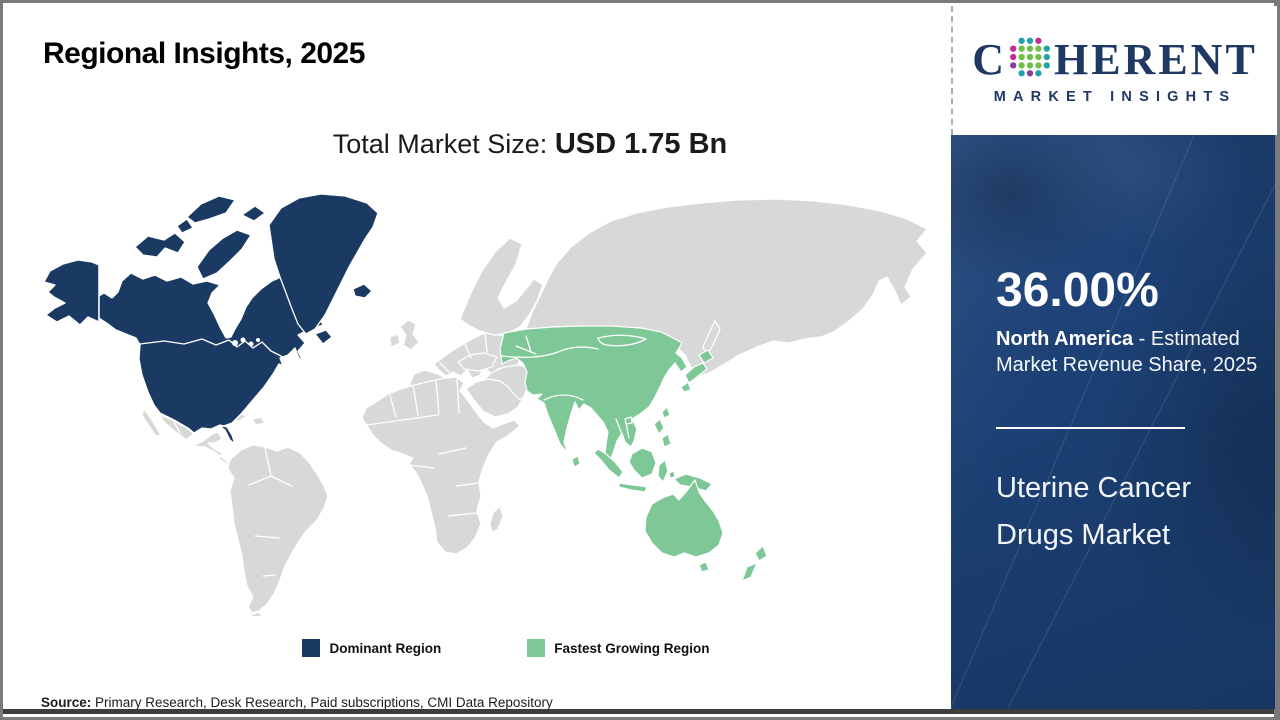  Describe the element at coordinates (311, 648) in the screenshot. I see `dominant-region-swatch` at that location.